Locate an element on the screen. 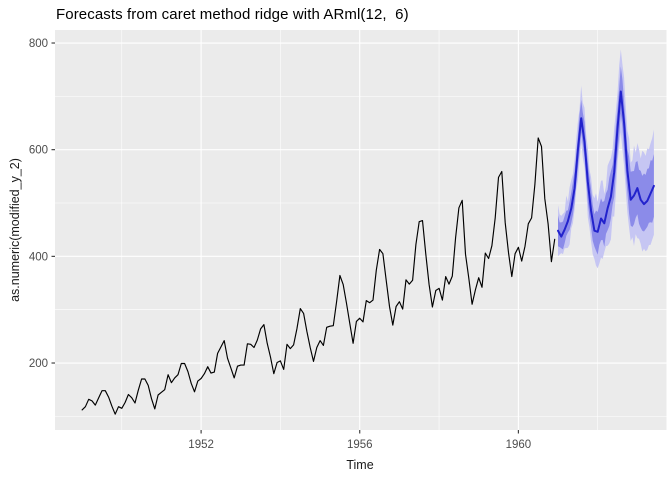  y-axis-title: as.numeric(modified_y_2) is located at coordinates (15, 230).